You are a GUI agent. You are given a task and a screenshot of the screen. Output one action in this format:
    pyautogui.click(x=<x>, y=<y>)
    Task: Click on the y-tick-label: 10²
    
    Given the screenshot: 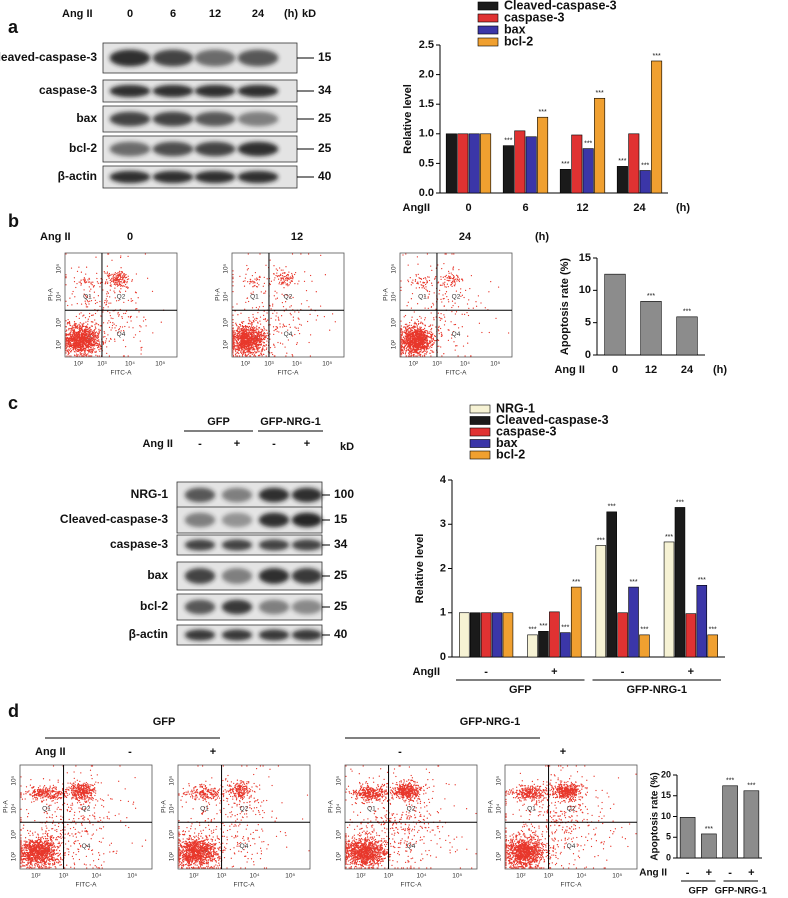 What is the action you would take?
    pyautogui.click(x=394, y=344)
    